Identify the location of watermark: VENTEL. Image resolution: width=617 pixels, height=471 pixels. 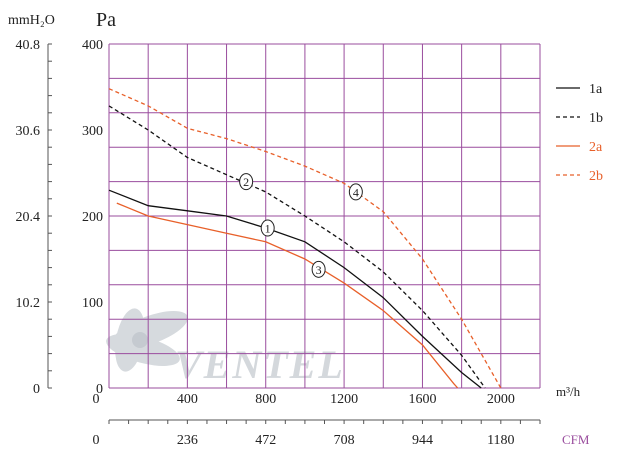
(225, 347).